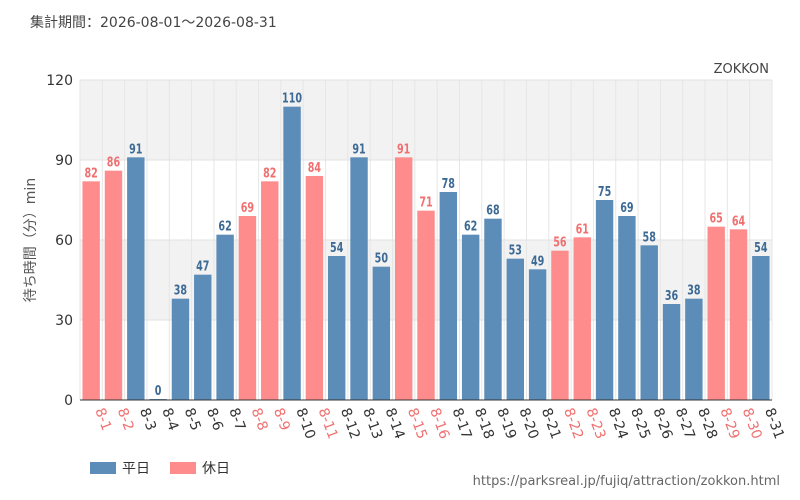  Describe the element at coordinates (102, 419) in the screenshot. I see `x-tick-label: 8-1` at that location.